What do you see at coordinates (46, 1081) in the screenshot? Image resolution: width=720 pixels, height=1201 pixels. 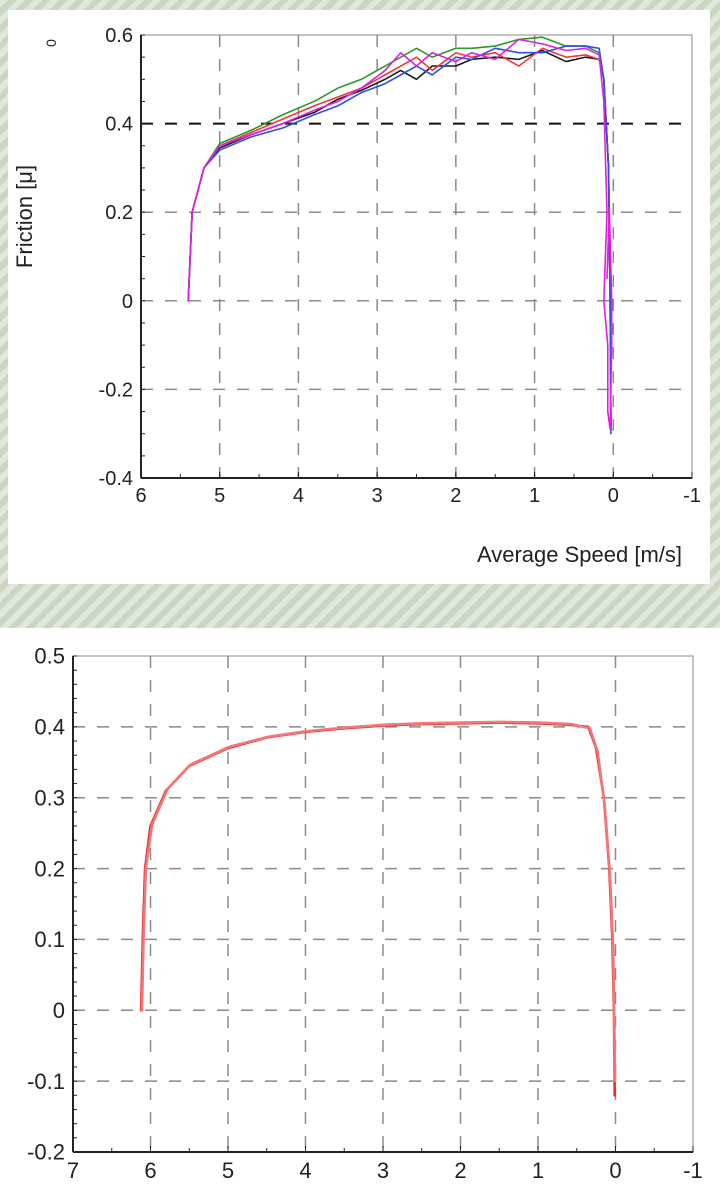 I see `y-tick-label: -0.1` at bounding box center [46, 1081].